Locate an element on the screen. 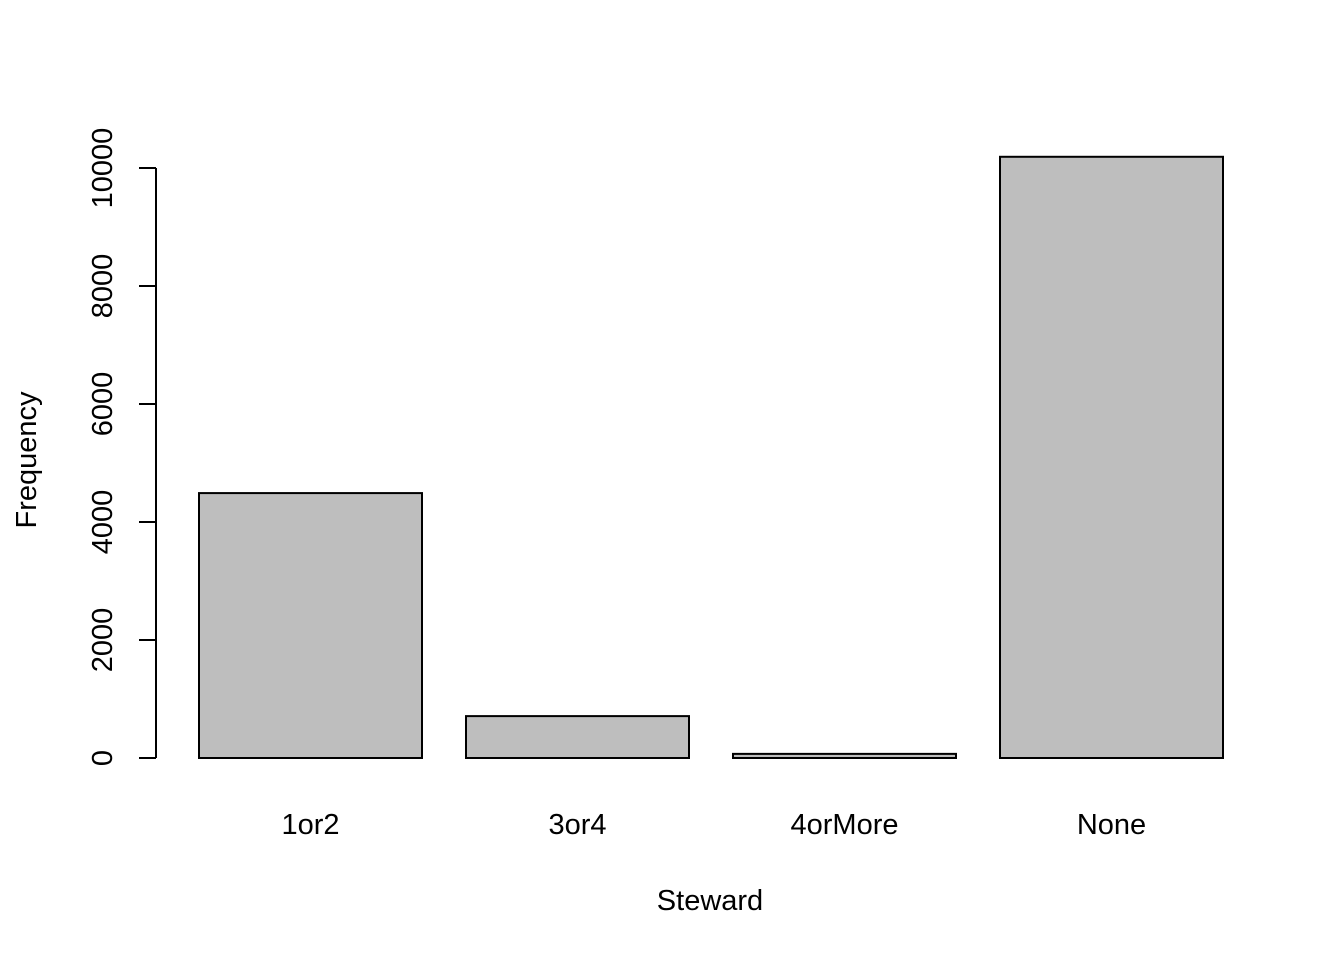 The height and width of the screenshot is (960, 1344). y-tick-label: 4000 is located at coordinates (103, 522).